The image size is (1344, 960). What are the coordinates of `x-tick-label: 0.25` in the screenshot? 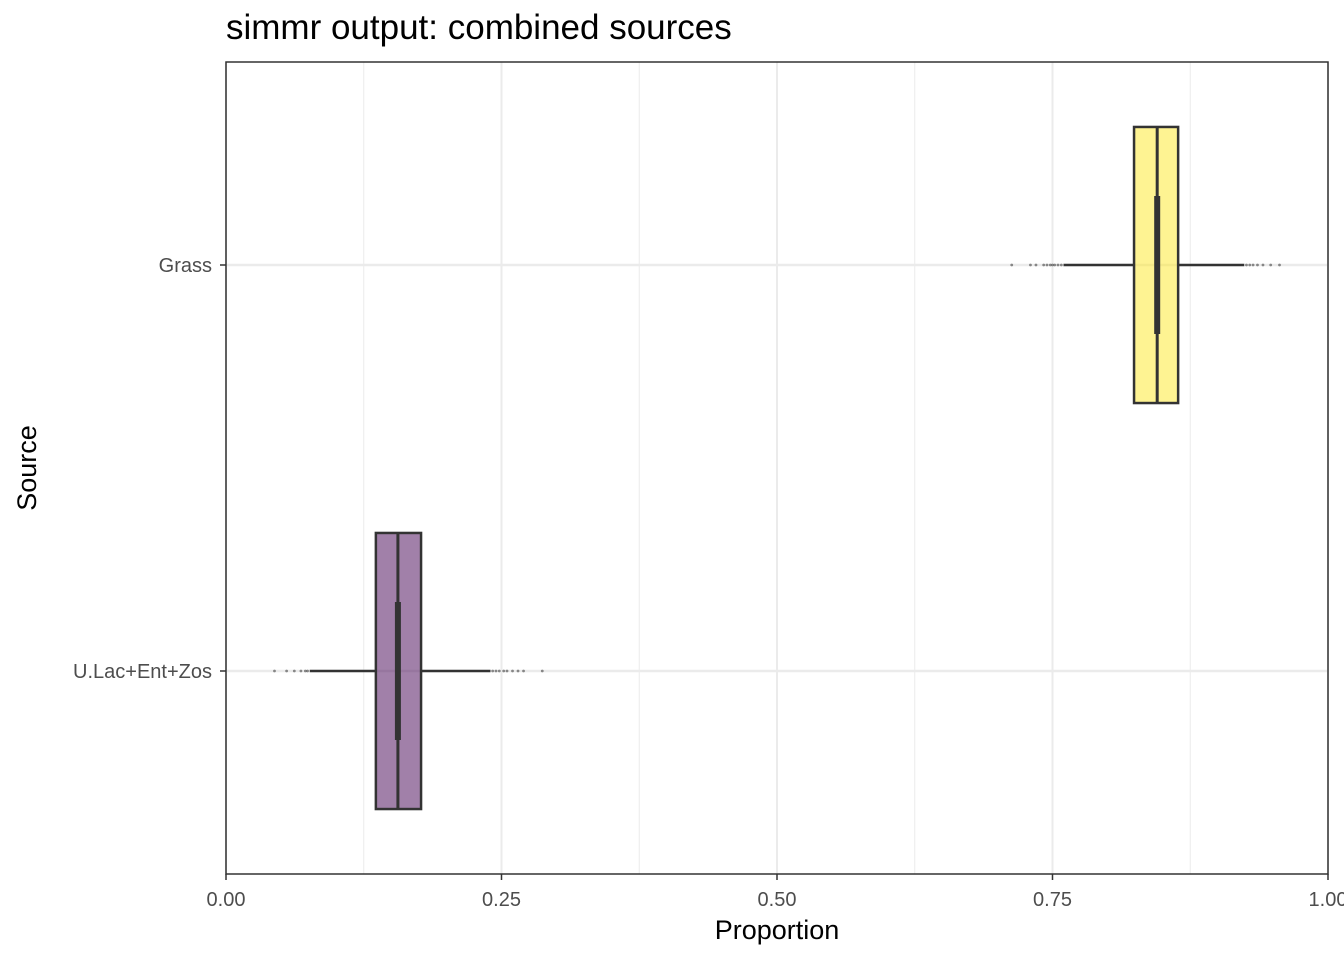 It's located at (501, 900).